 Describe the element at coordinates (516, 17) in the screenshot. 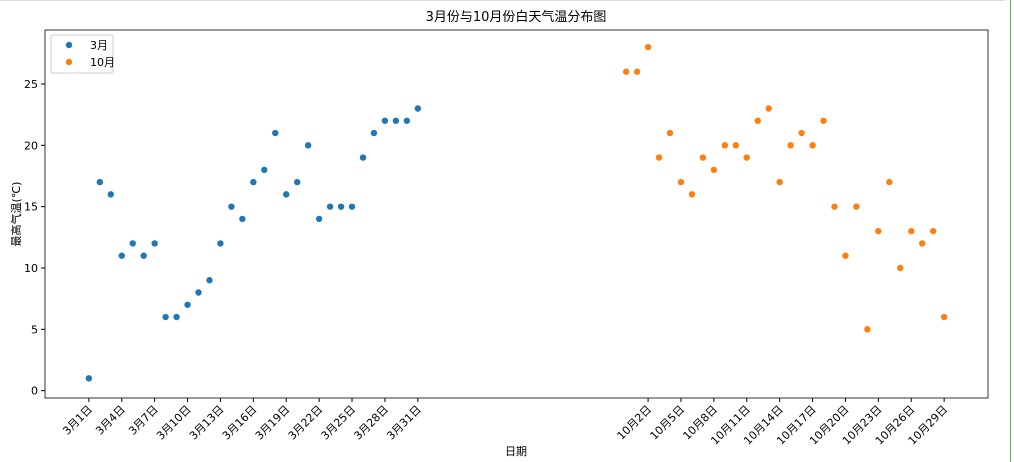

I see `chart-title: 3月份与10月份白天气温分布图` at that location.